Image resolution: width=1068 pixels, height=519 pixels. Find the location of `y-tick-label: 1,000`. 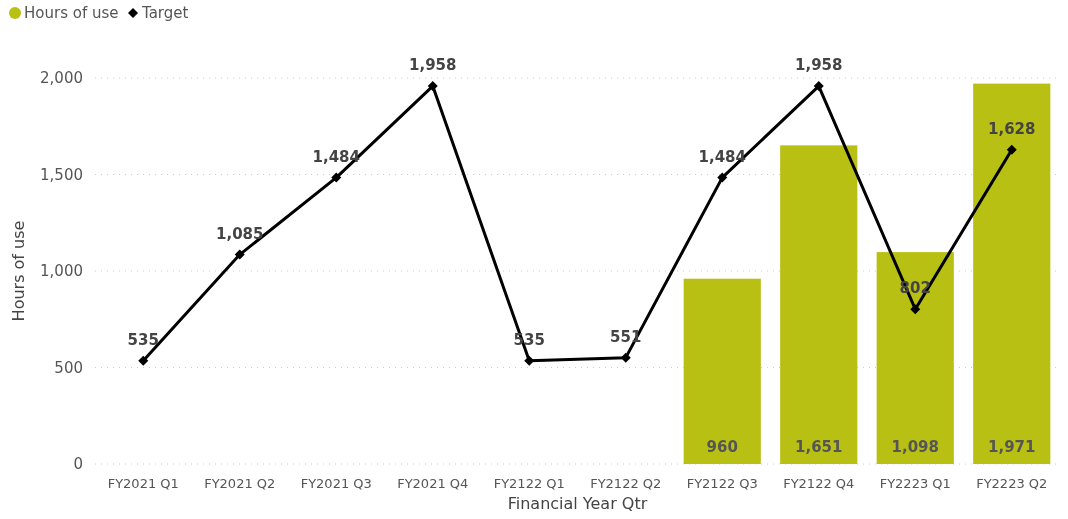

y-tick-label: 1,000 is located at coordinates (61, 271).